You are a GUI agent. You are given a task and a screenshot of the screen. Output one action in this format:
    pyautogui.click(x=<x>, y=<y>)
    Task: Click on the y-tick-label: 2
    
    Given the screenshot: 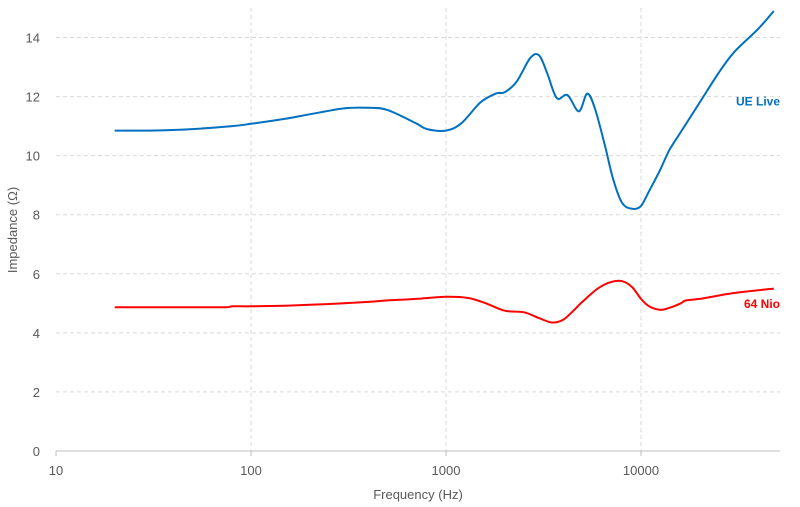 What is the action you would take?
    pyautogui.click(x=36, y=392)
    